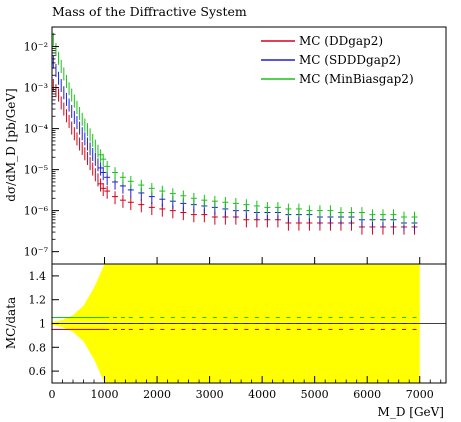  I want to click on legend: MC (DDgap2) MC (SDDDgap2) MC (MinBiasgap2), so click(337, 60).